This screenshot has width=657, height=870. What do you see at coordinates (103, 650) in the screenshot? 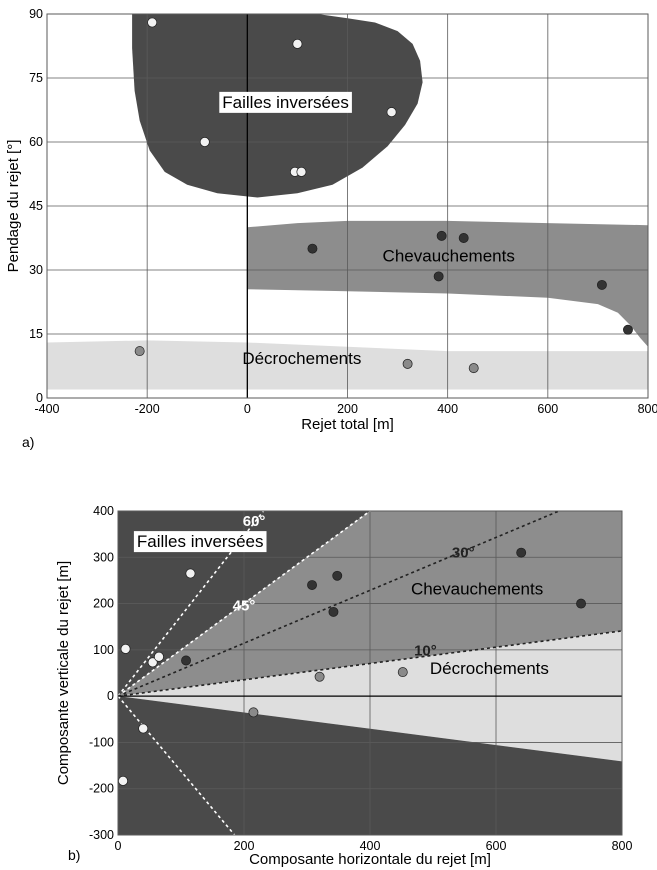
I see `panel-b-ytick-label-100: 100` at bounding box center [103, 650].